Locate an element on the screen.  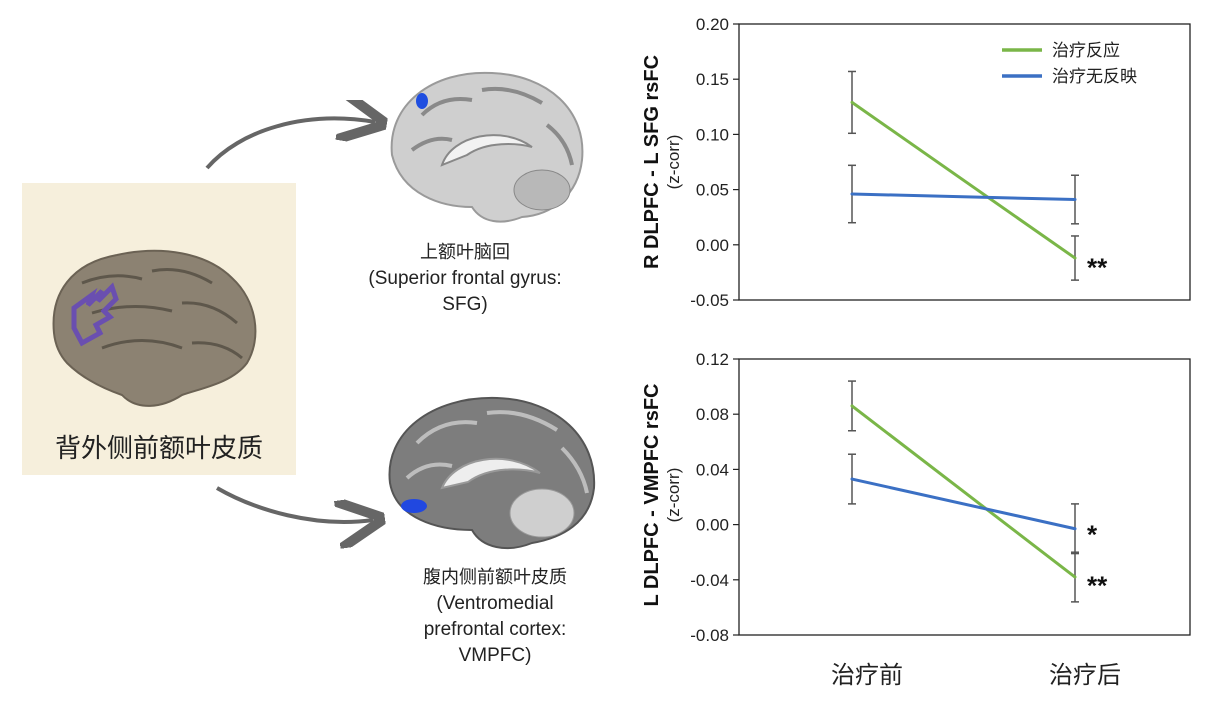
chart2-significance: * is located at coordinates (1092, 535).